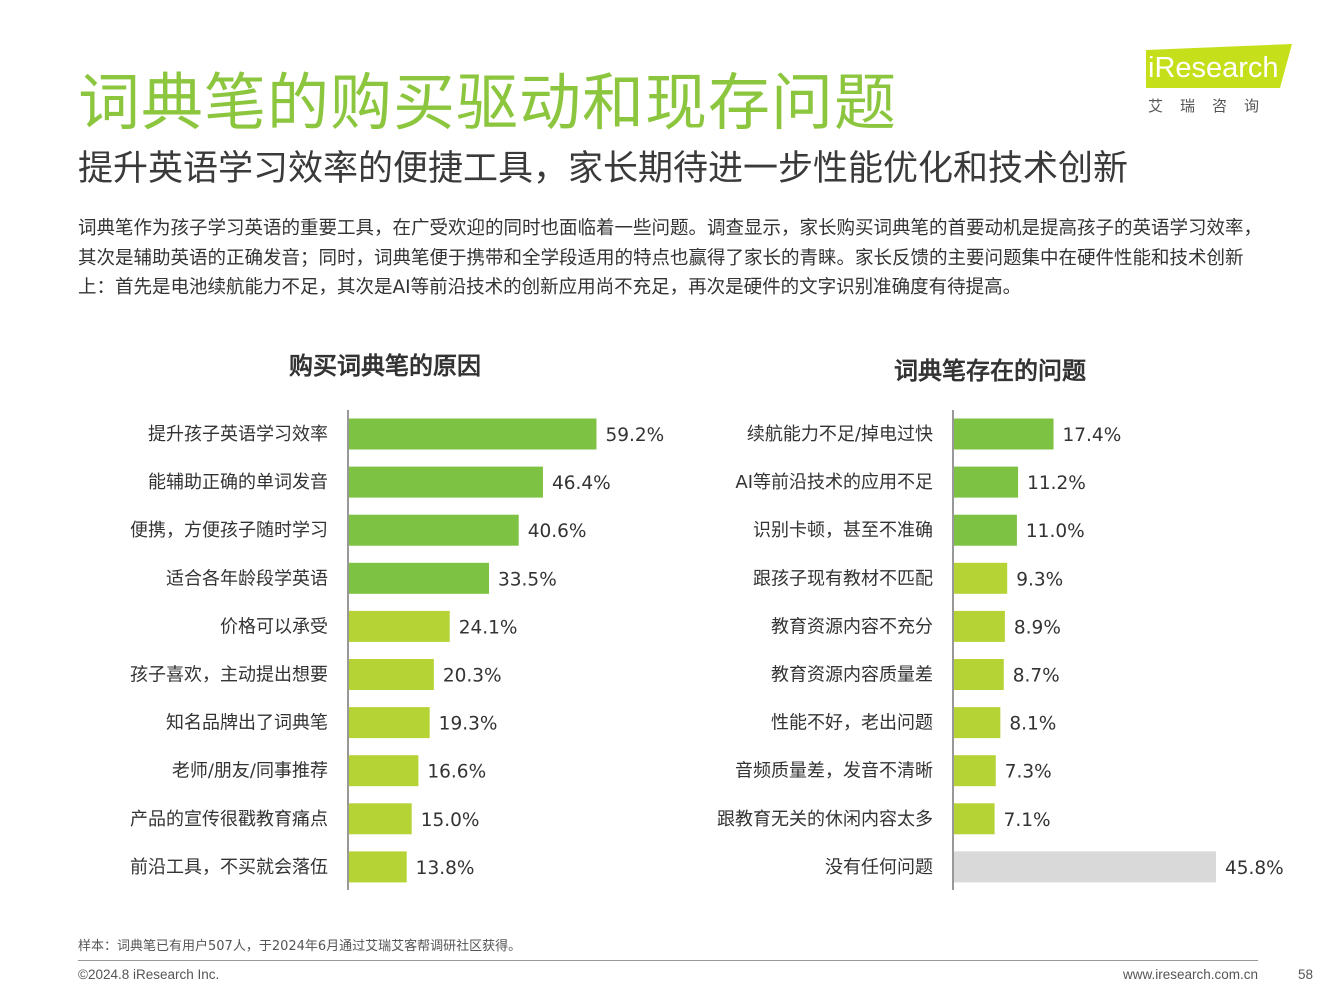 This screenshot has height=1000, width=1333. Describe the element at coordinates (445, 868) in the screenshot. I see `reason-value-label: 13.8%` at that location.